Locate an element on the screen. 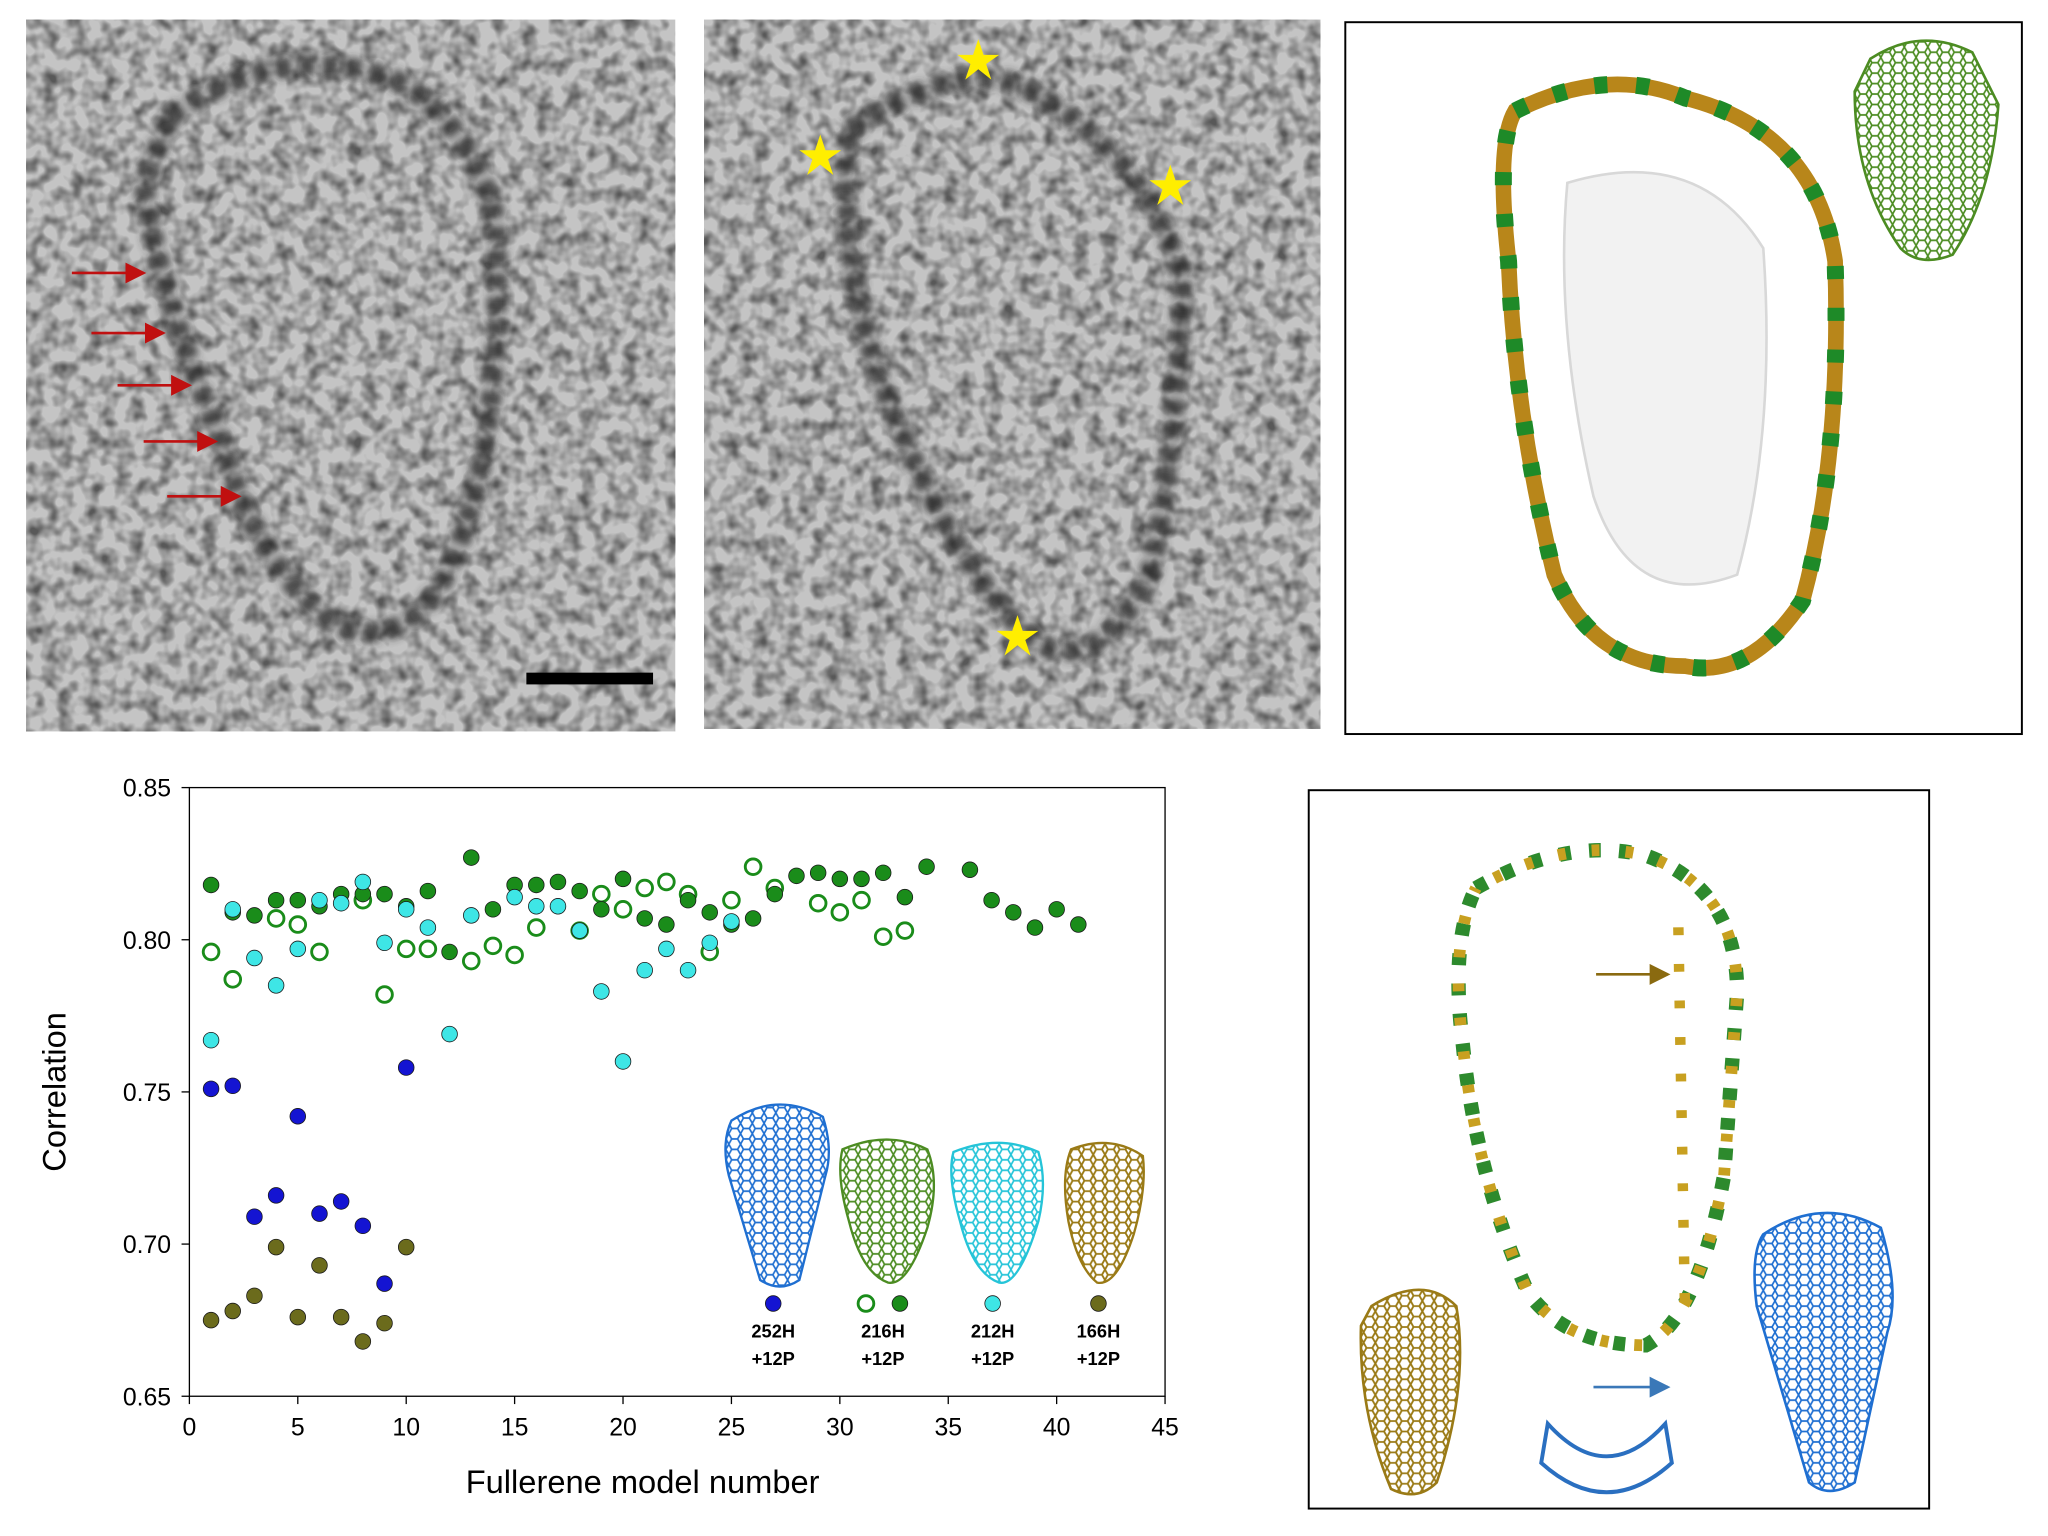 This screenshot has width=2048, height=1536. legend-label: 252H +12P is located at coordinates (773, 1344).